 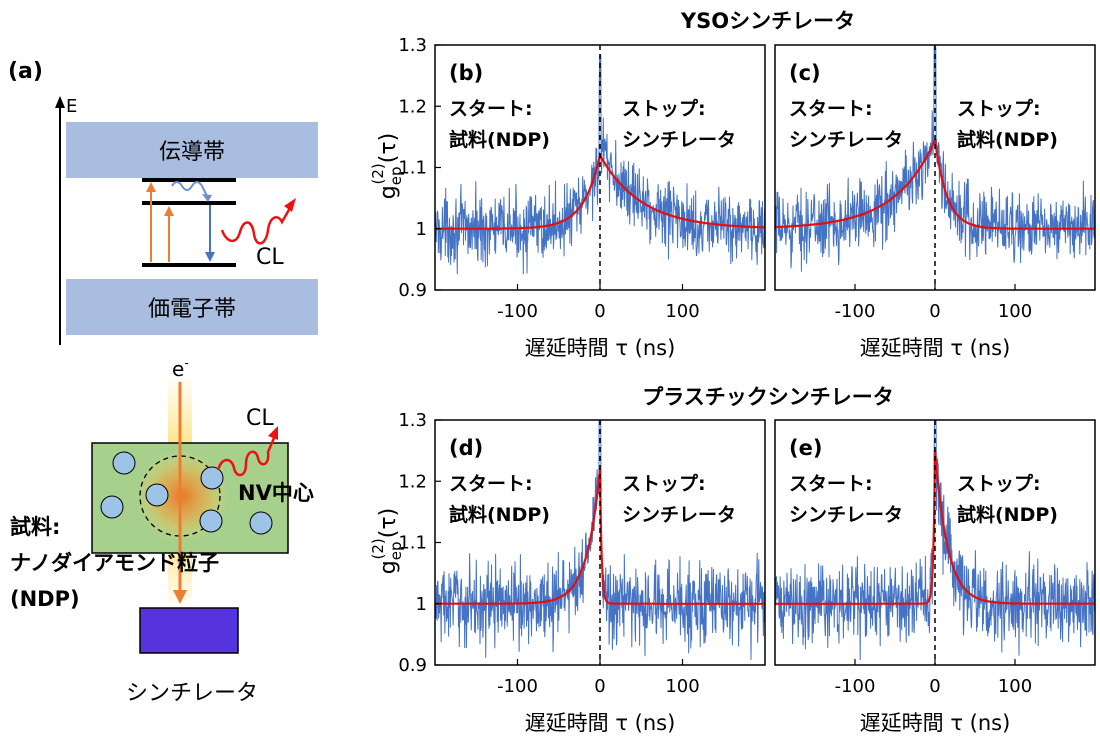 What do you see at coordinates (768, 397) in the screenshot?
I see `group-title-bottom: プラスチックシンチレータ` at bounding box center [768, 397].